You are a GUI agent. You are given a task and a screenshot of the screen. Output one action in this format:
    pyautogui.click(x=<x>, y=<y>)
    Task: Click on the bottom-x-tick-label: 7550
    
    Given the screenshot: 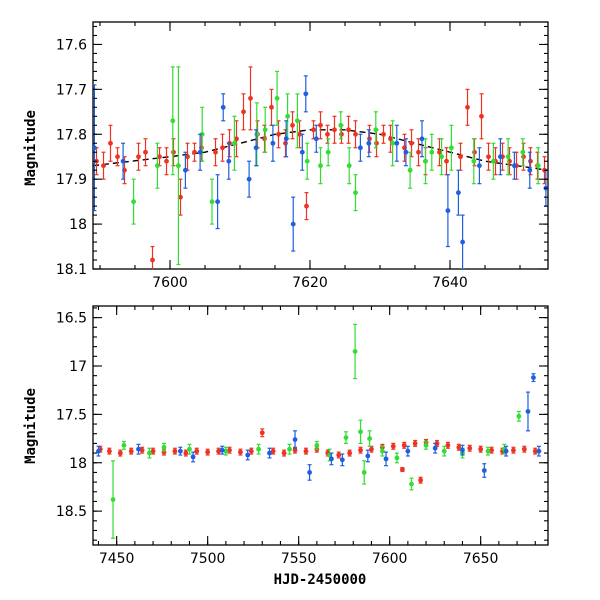 What is the action you would take?
    pyautogui.click(x=299, y=559)
    